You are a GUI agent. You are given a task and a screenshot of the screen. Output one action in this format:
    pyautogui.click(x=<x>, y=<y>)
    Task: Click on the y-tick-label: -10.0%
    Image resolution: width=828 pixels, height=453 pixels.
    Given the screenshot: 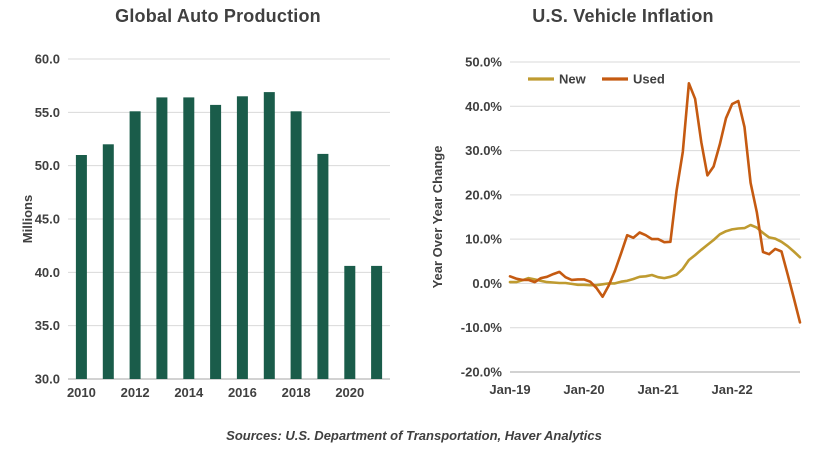 What is the action you would take?
    pyautogui.click(x=482, y=327)
    